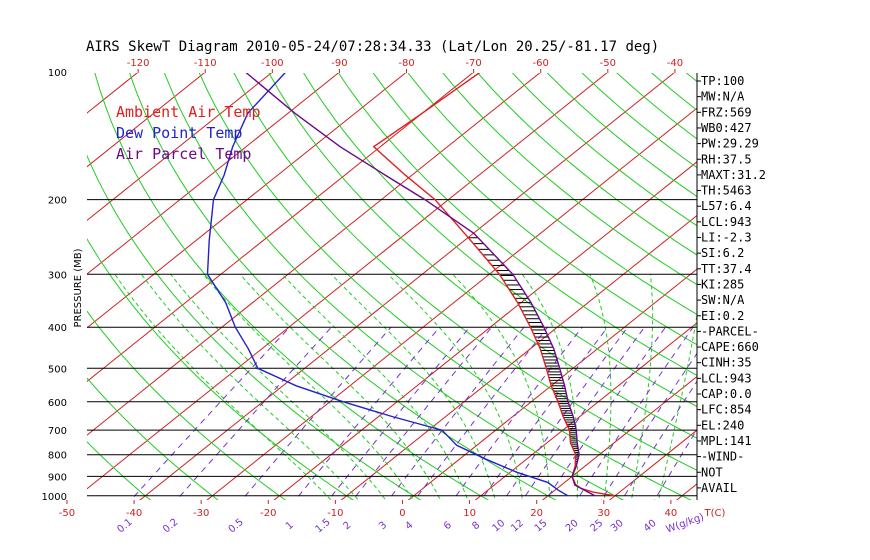  Describe the element at coordinates (715, 513) in the screenshot. I see `x-axis-label: T(C)` at that location.